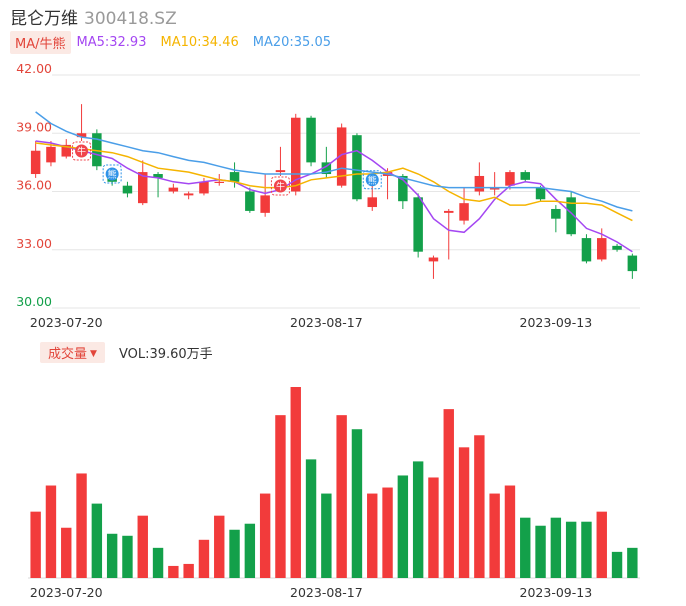 This screenshot has width=686, height=606. What do you see at coordinates (34, 68) in the screenshot?
I see `price-tick-label: 42.00` at bounding box center [34, 68].